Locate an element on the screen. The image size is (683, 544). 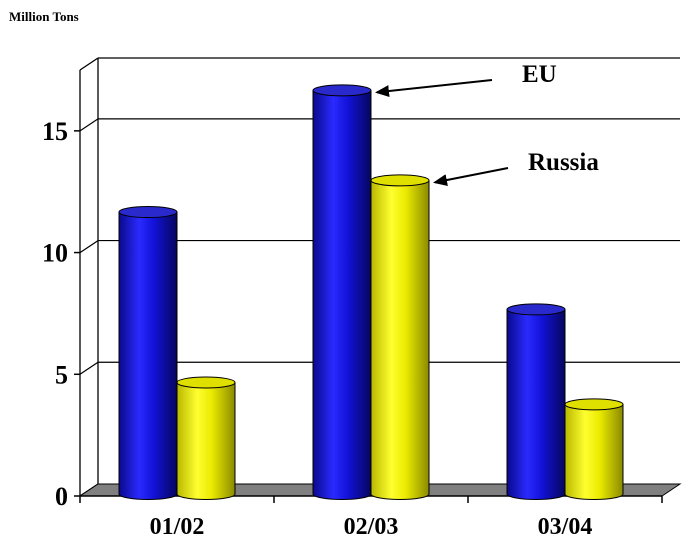
y-tick-label: 0 is located at coordinates (61, 496).